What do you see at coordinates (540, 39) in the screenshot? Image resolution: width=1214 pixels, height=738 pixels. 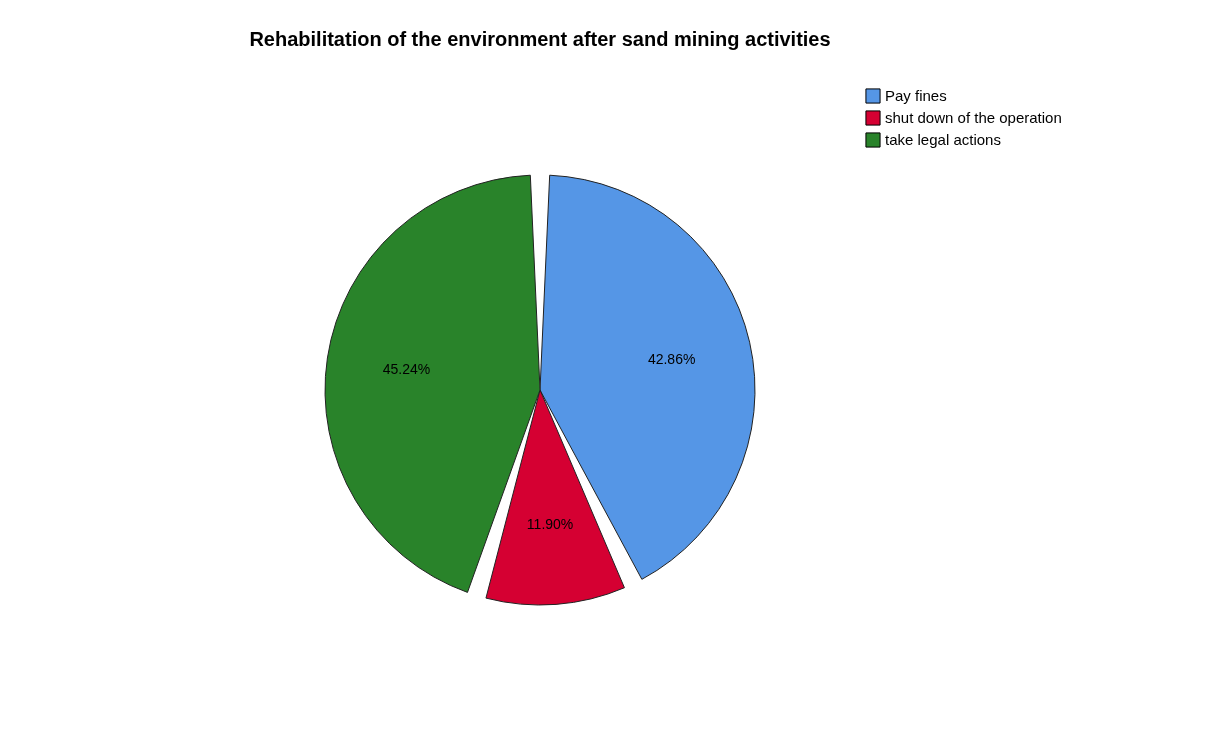 I see `chart-title: Rehabilitation of the environment after sand mining activities` at bounding box center [540, 39].